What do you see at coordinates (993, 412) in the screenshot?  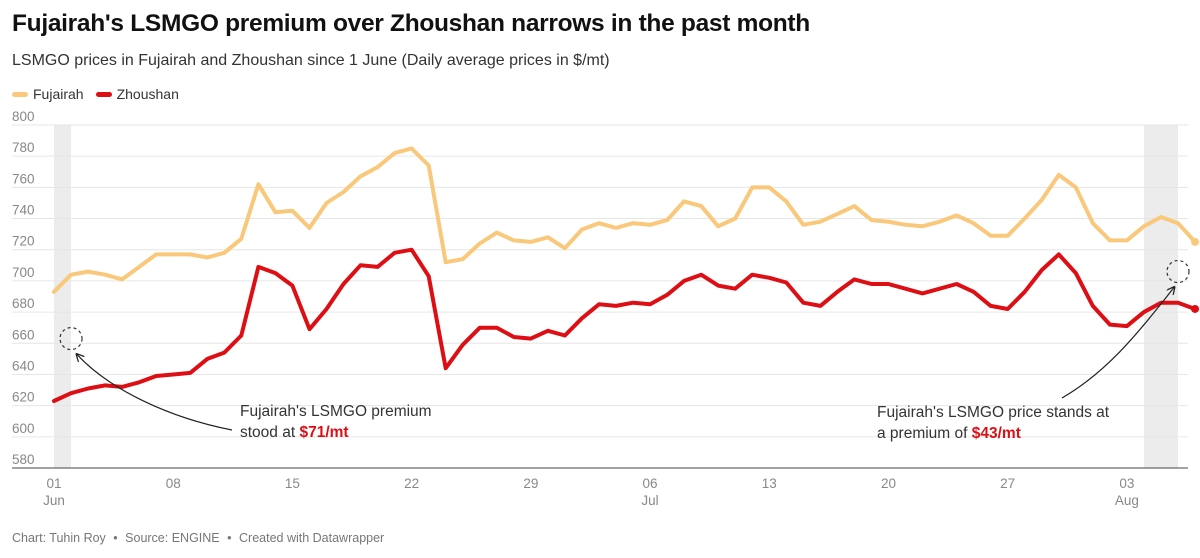 I see `annotation-text-line1: Fujairah's LSMGO price stands at` at bounding box center [993, 412].